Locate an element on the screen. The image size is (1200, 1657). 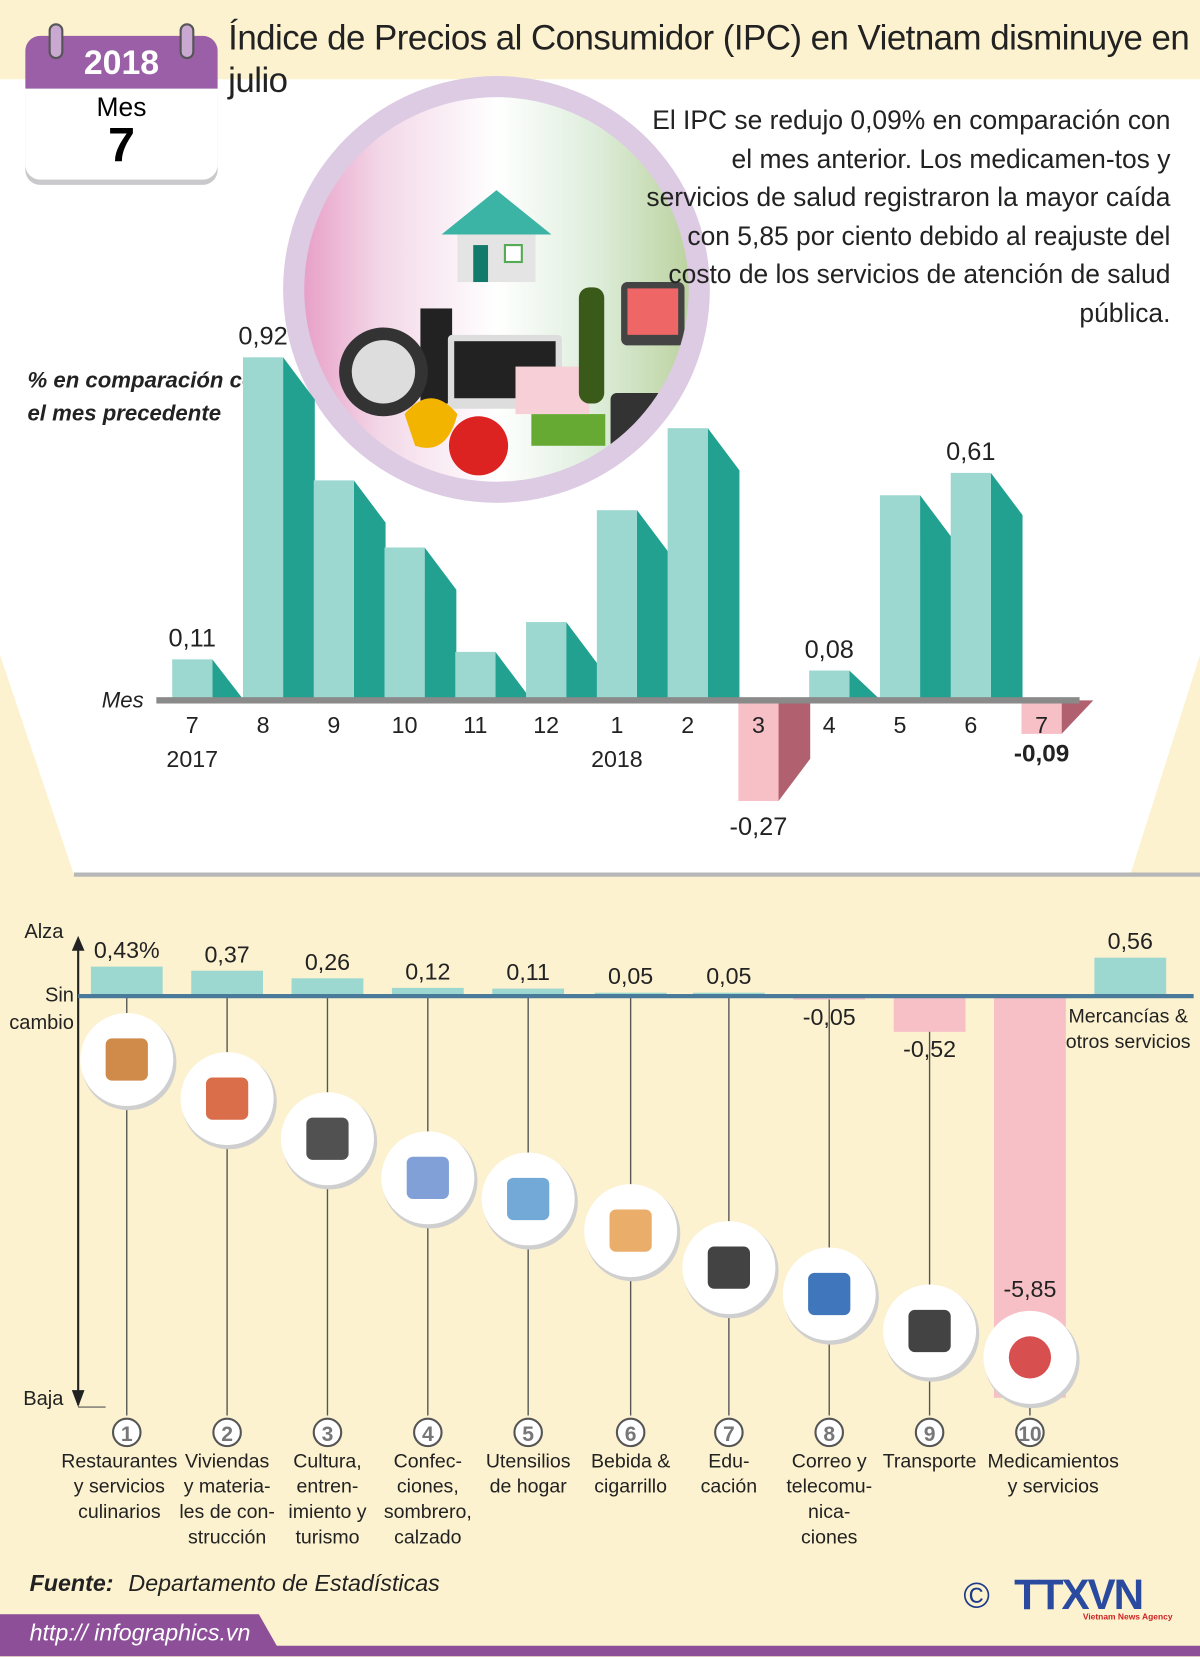
house-icon-glyph is located at coordinates (227, 1098).